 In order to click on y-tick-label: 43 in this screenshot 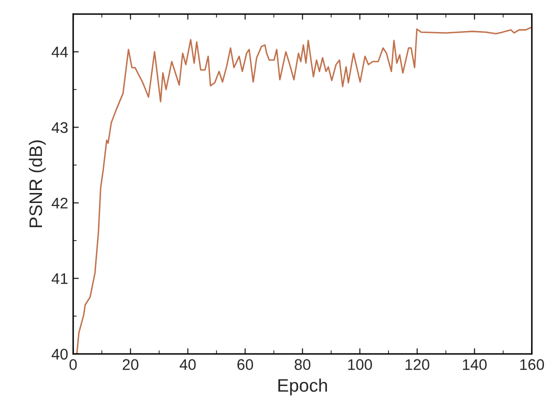, I will do `click(60, 127)`.